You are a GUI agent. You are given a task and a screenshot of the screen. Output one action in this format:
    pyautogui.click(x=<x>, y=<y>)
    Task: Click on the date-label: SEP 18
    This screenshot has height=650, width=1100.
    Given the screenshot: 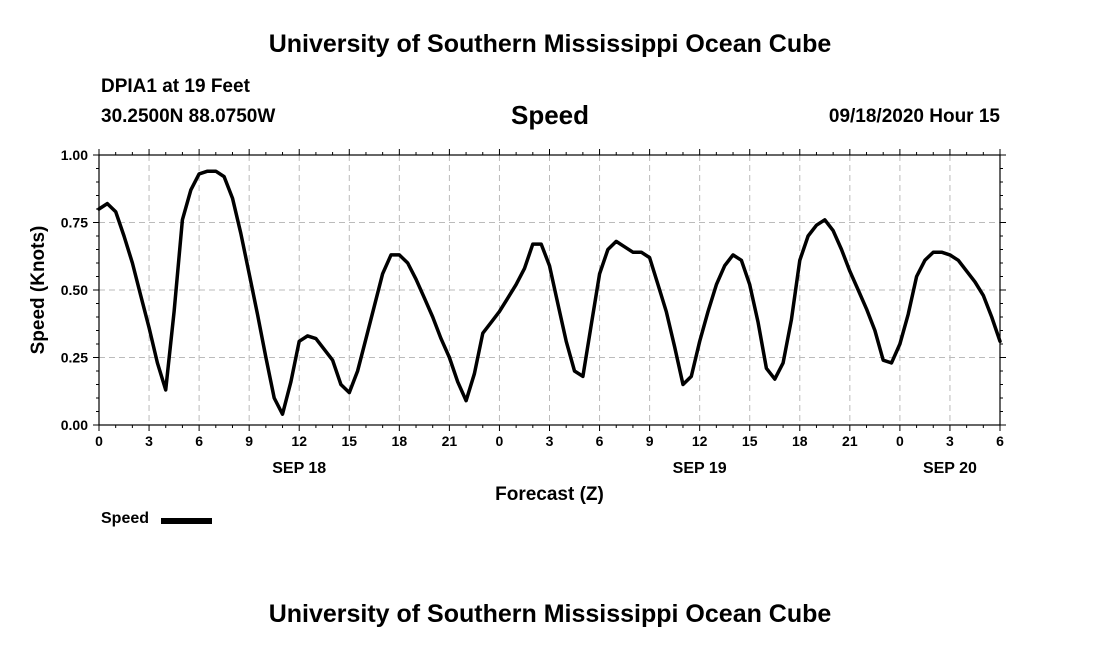 What is the action you would take?
    pyautogui.click(x=299, y=468)
    